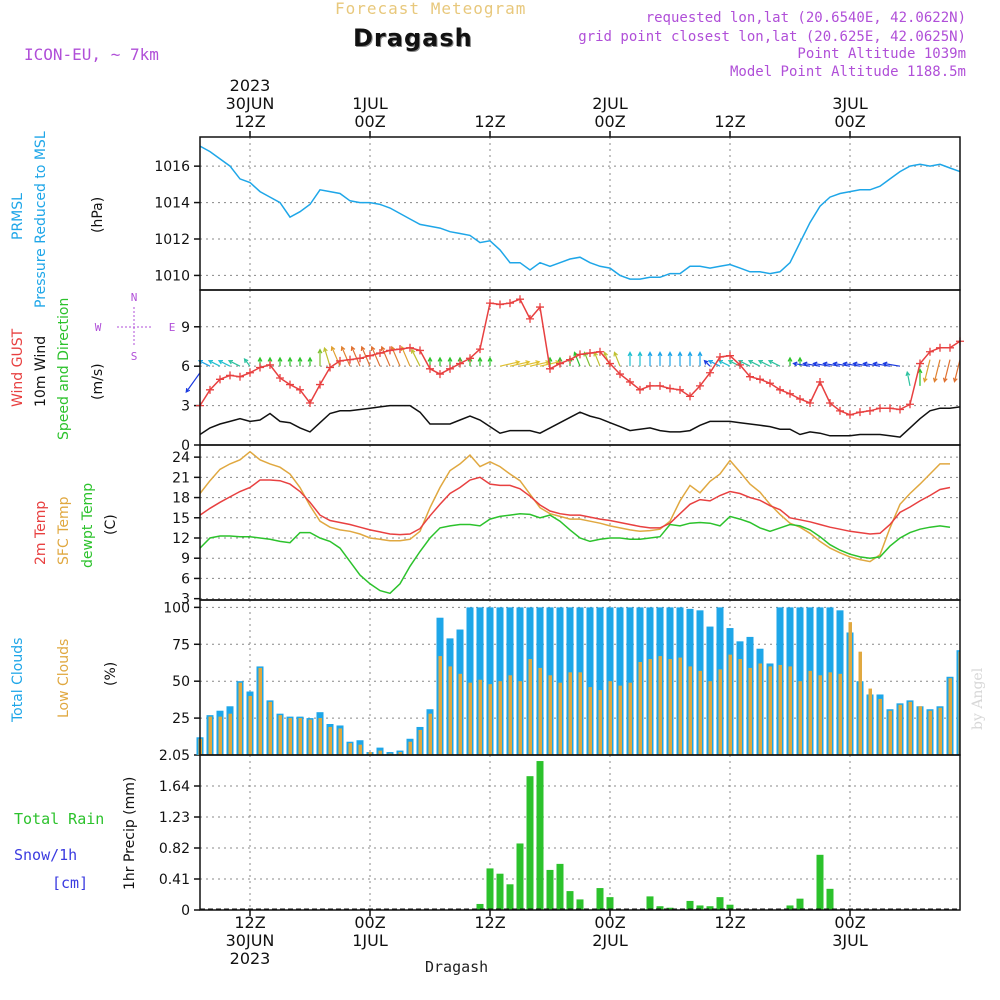 The image size is (1000, 1000). What do you see at coordinates (59, 819) in the screenshot?
I see `legend-total-rain: Total Rain` at bounding box center [59, 819].